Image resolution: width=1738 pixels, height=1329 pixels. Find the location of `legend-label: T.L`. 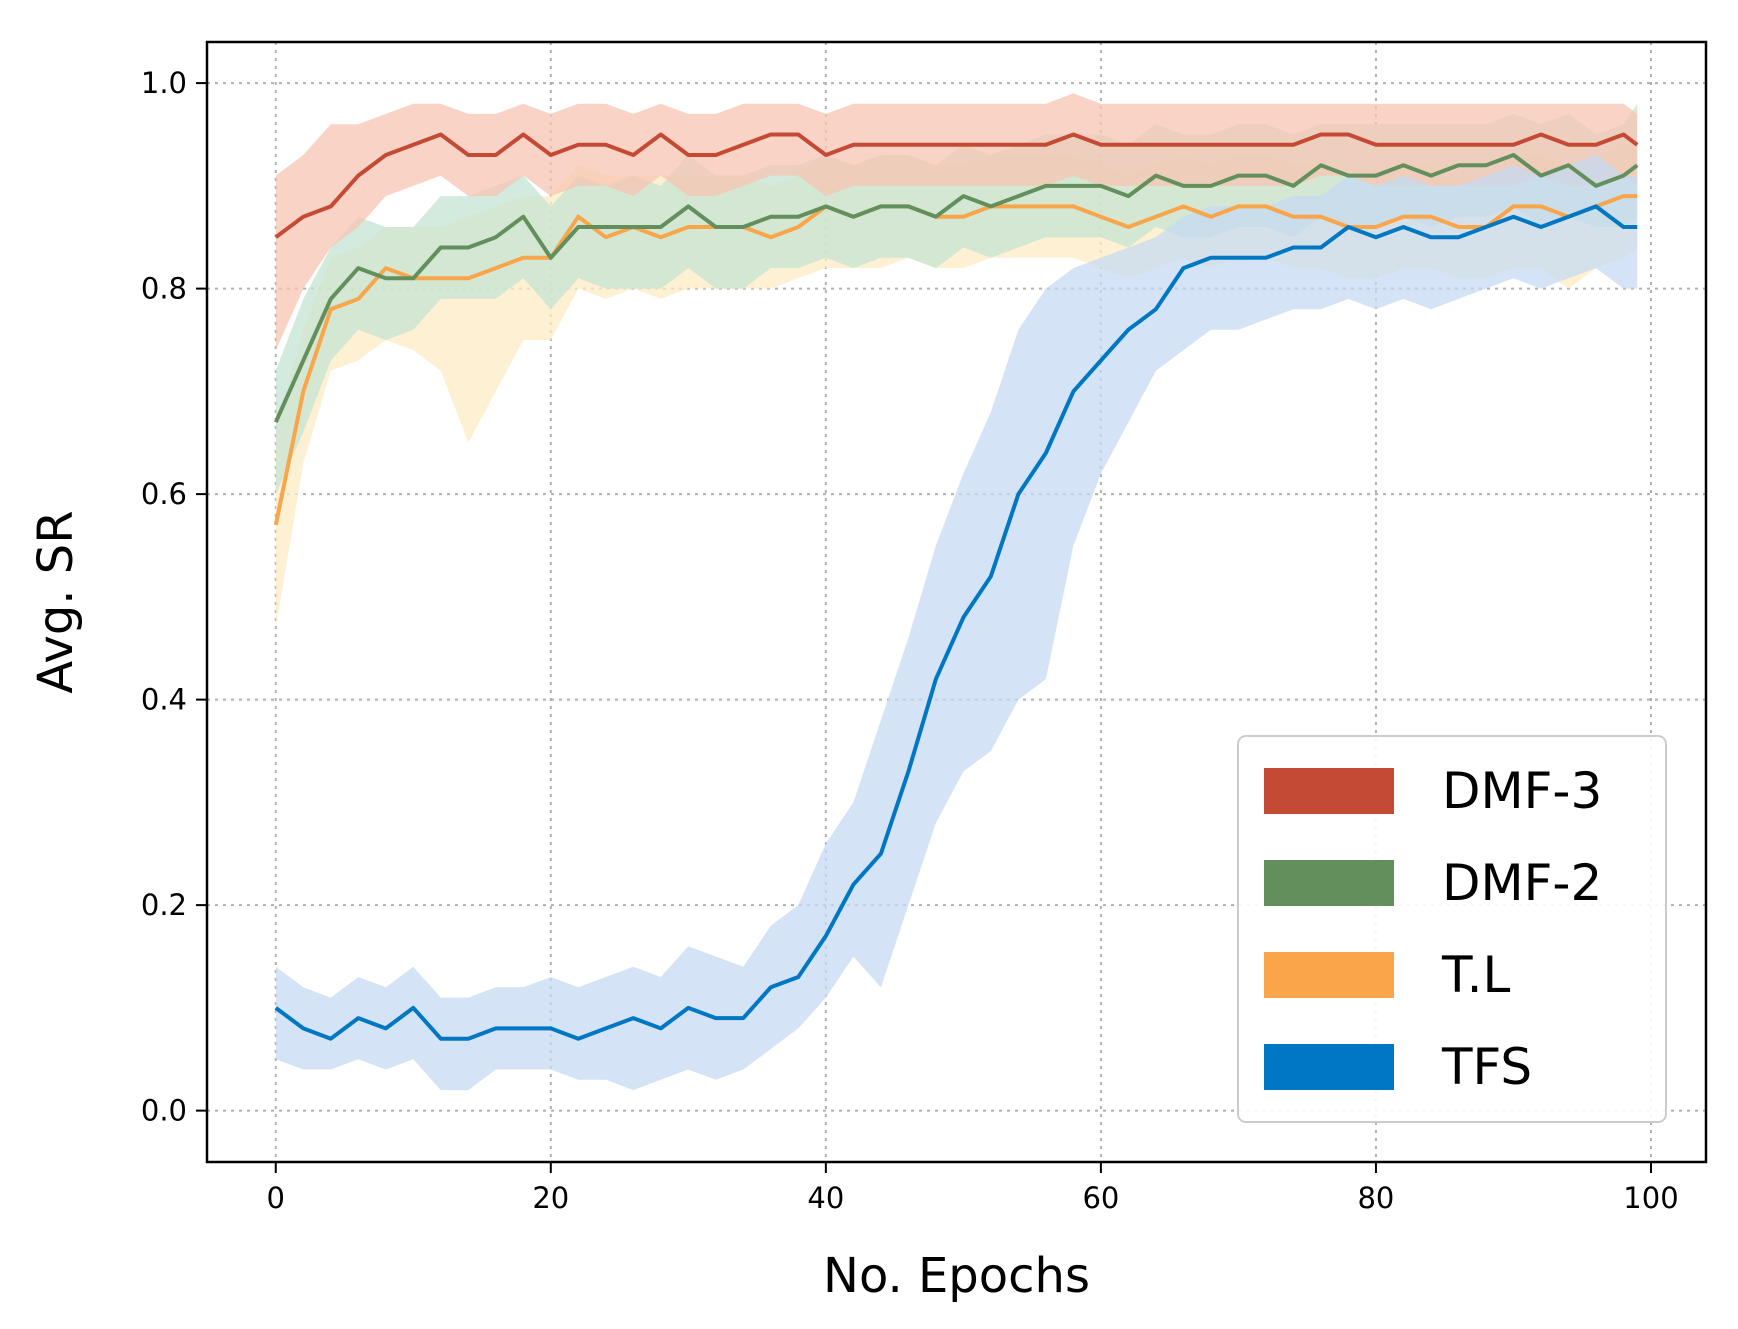

legend-label: T.L is located at coordinates (1476, 975).